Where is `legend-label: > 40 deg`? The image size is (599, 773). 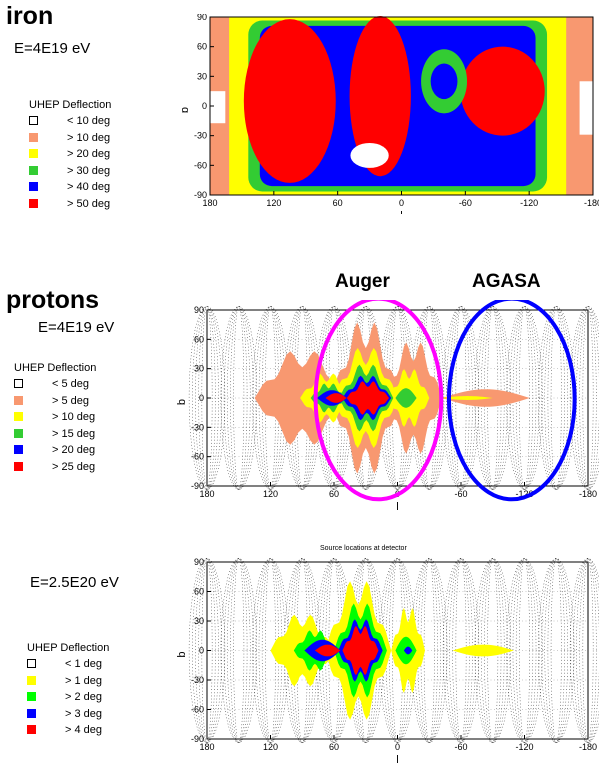
legend-label: > 40 deg is located at coordinates (89, 187).